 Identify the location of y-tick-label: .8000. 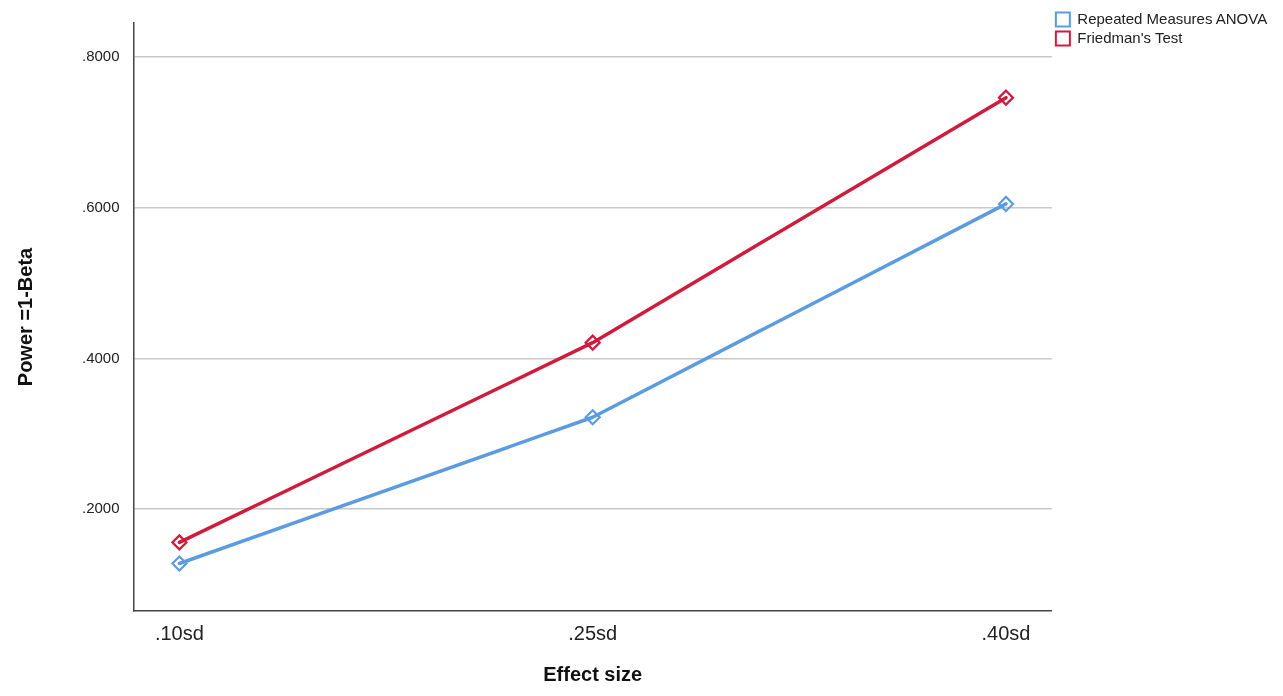
(100, 56).